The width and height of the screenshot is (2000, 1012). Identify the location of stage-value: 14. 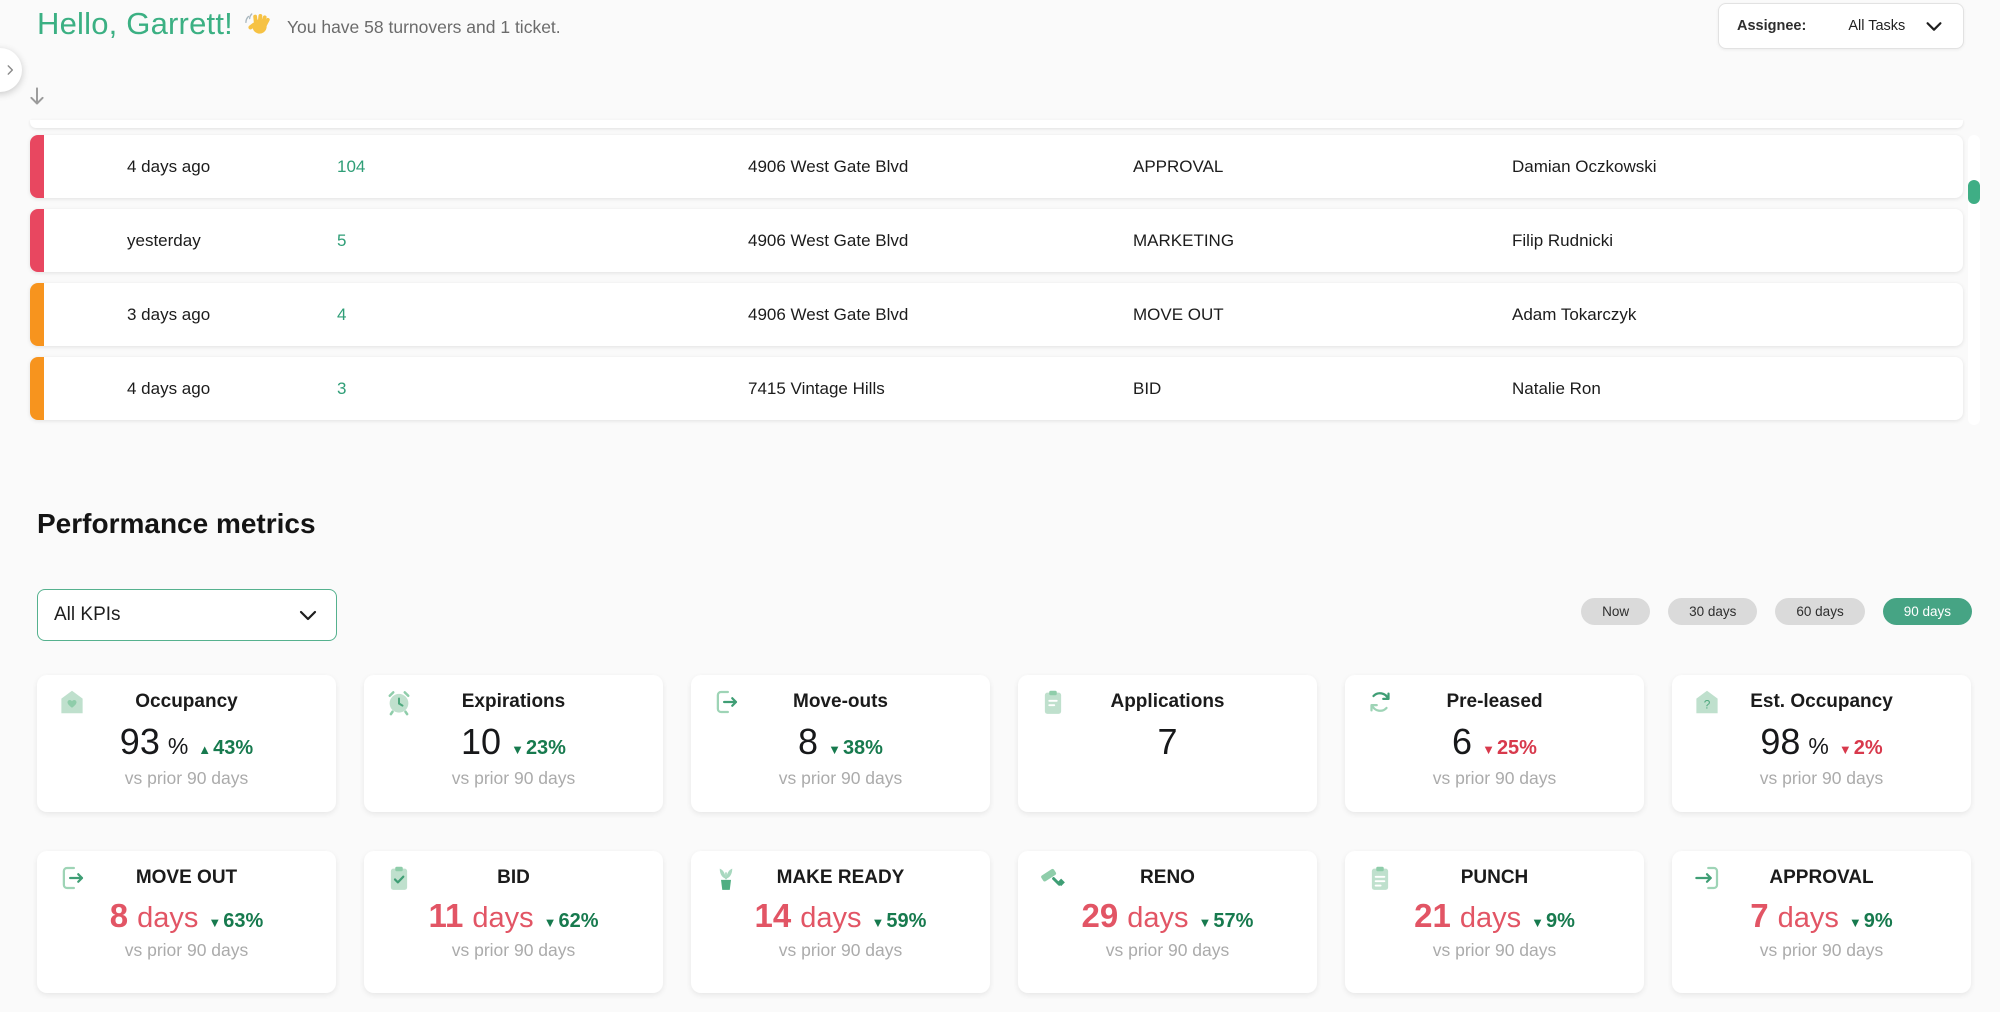
(773, 915).